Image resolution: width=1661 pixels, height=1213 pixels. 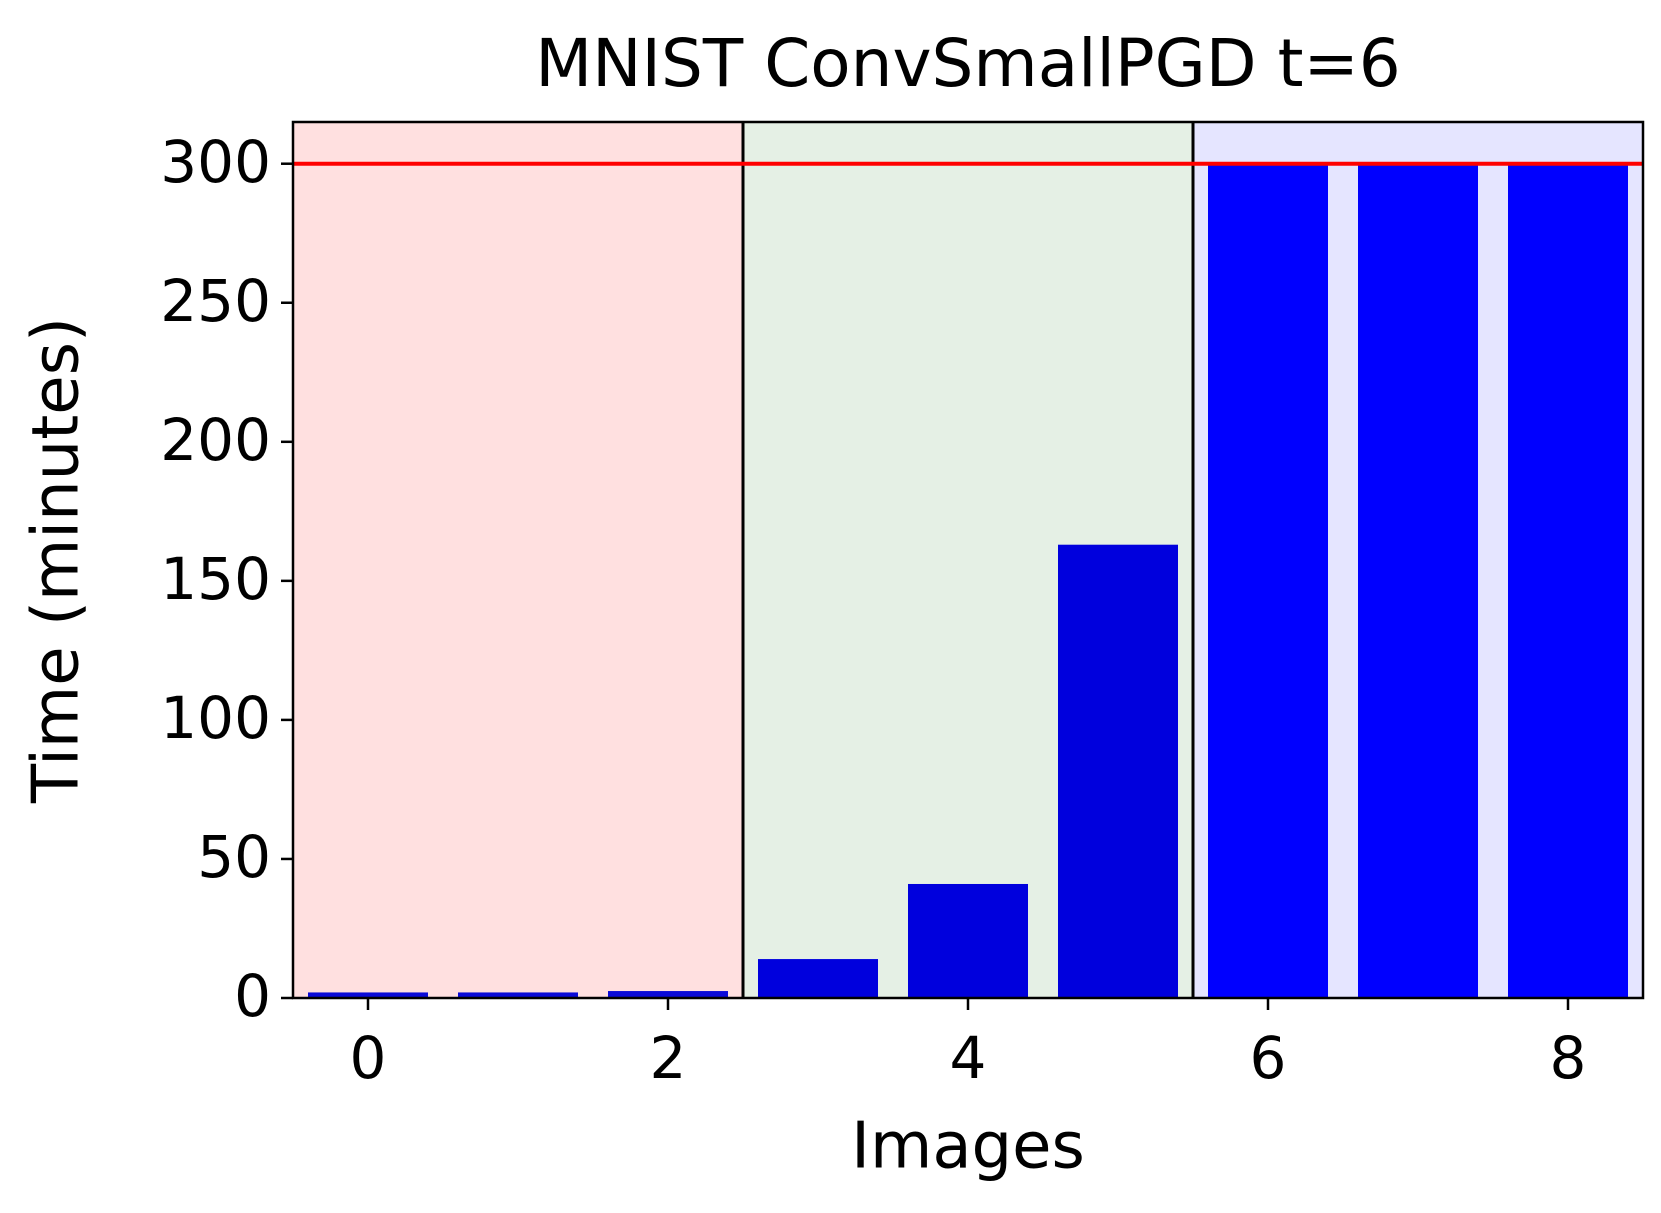 I want to click on x-tick-label: 4, so click(x=968, y=1058).